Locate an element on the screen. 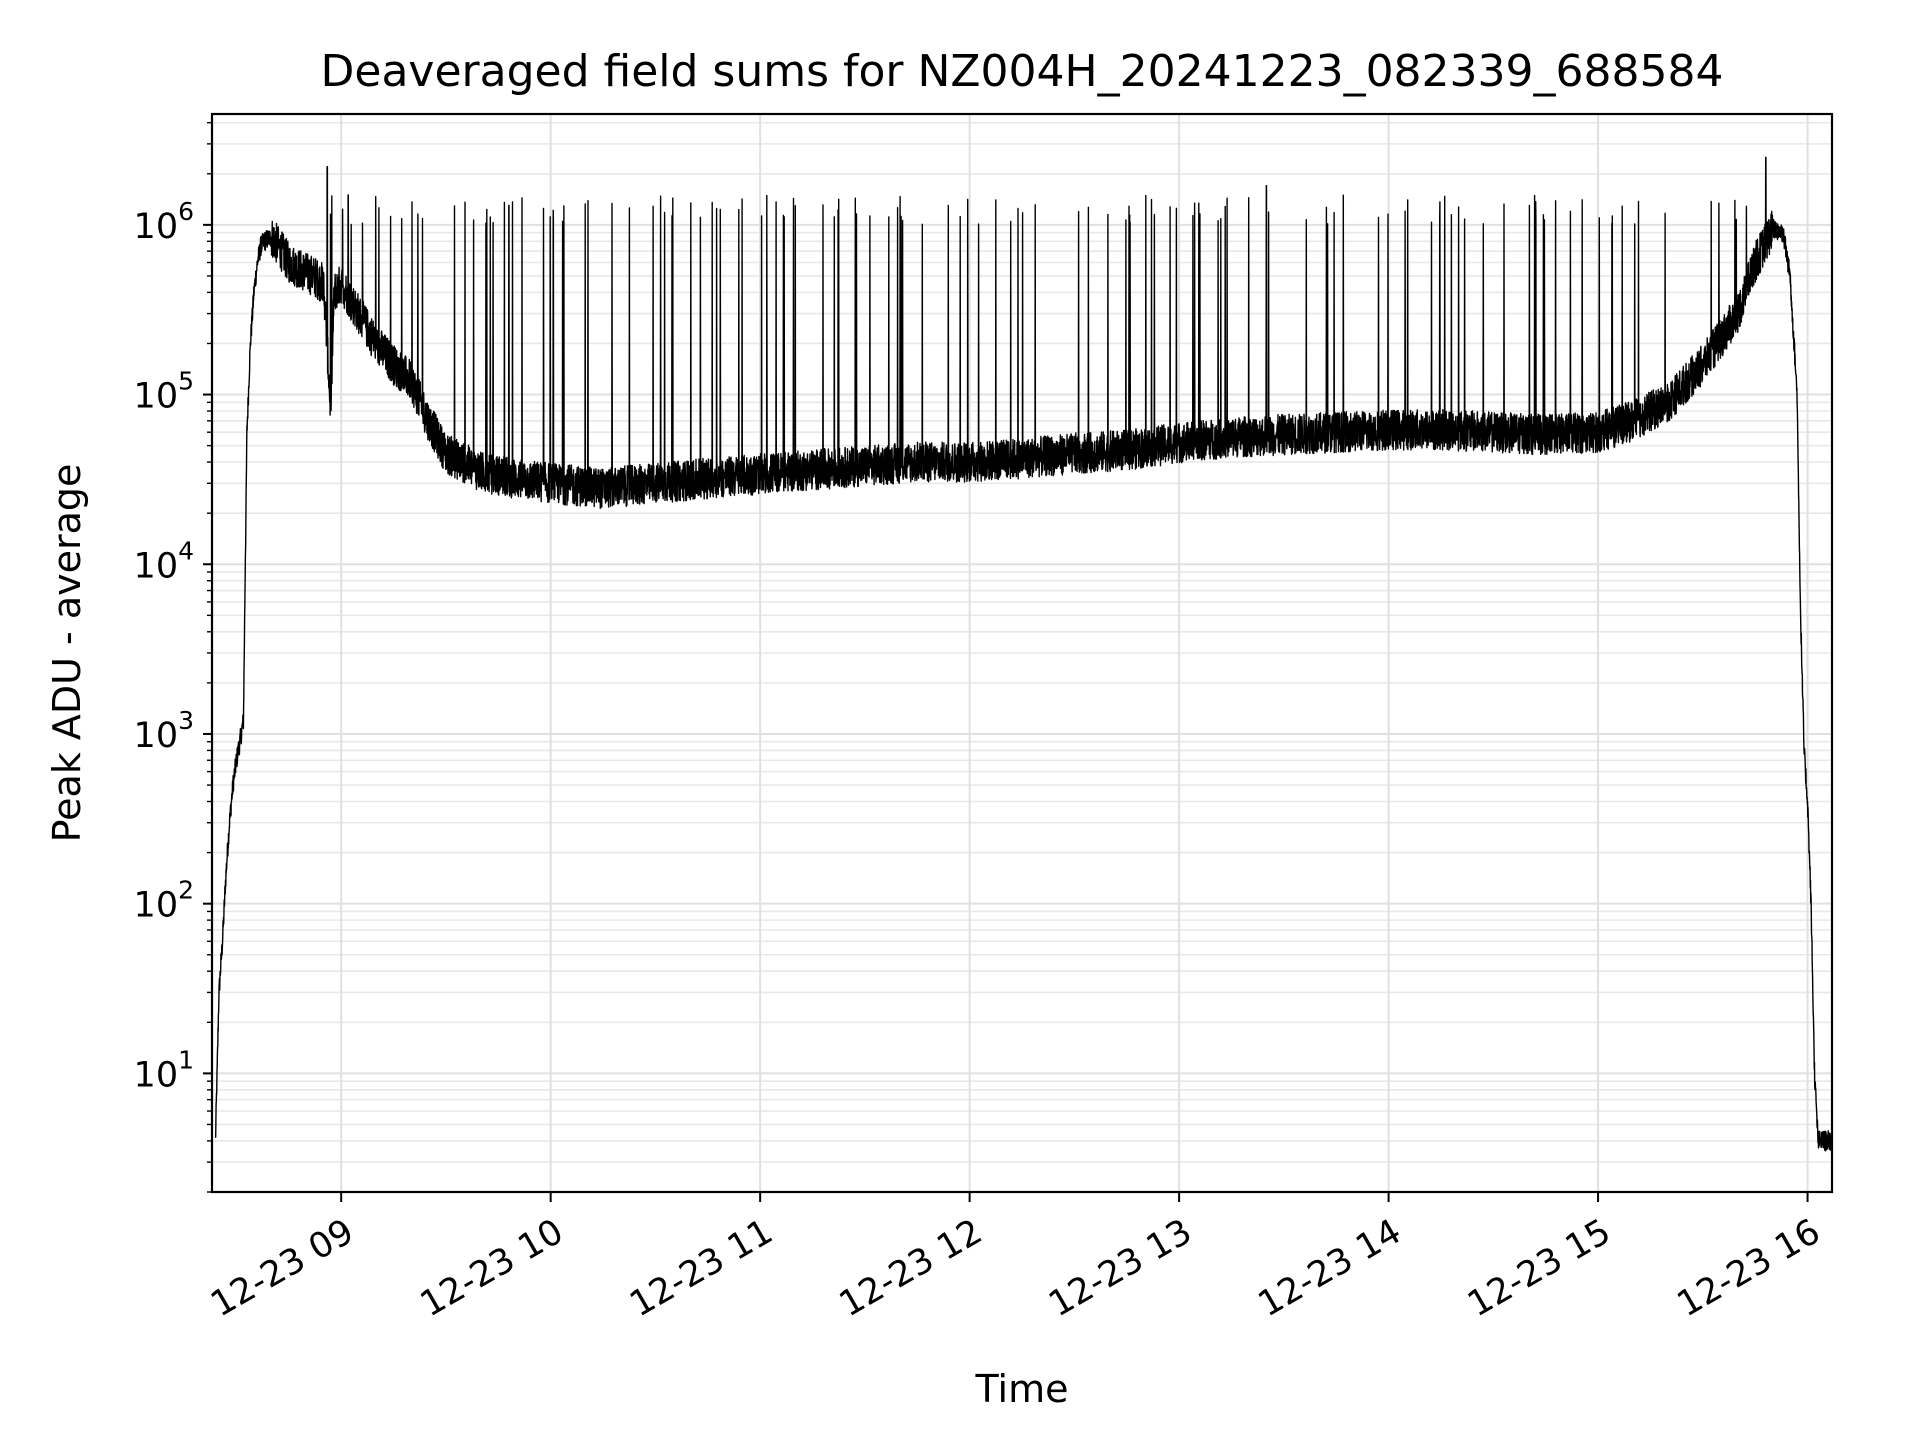 The height and width of the screenshot is (1440, 1920). y-tick-label: 10³ is located at coordinates (164, 731).